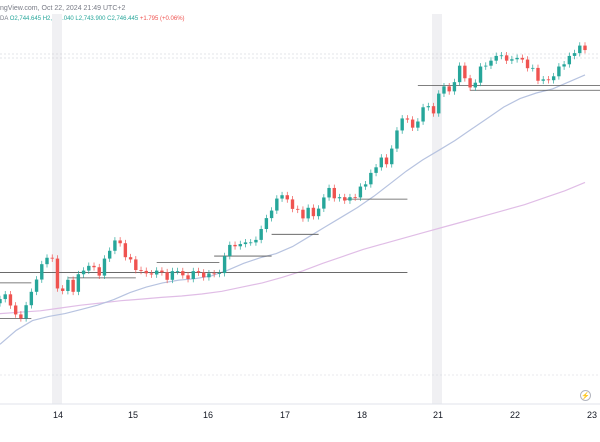 The height and width of the screenshot is (442, 600). What do you see at coordinates (90, 19) in the screenshot?
I see `ohlc-low: L2,743.900` at bounding box center [90, 19].